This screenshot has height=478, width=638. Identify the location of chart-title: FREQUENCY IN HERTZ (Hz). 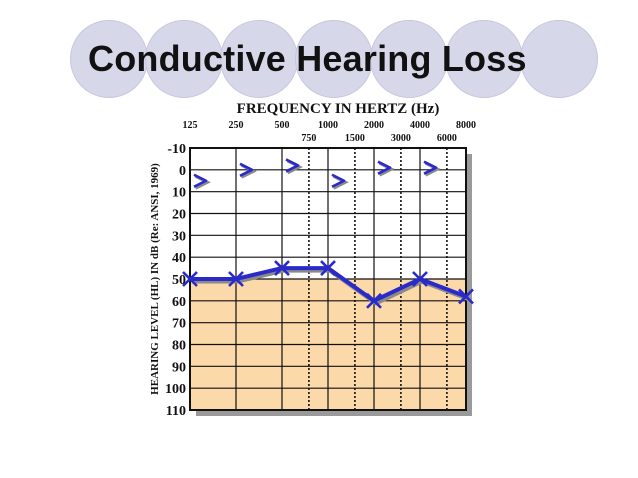
(338, 109).